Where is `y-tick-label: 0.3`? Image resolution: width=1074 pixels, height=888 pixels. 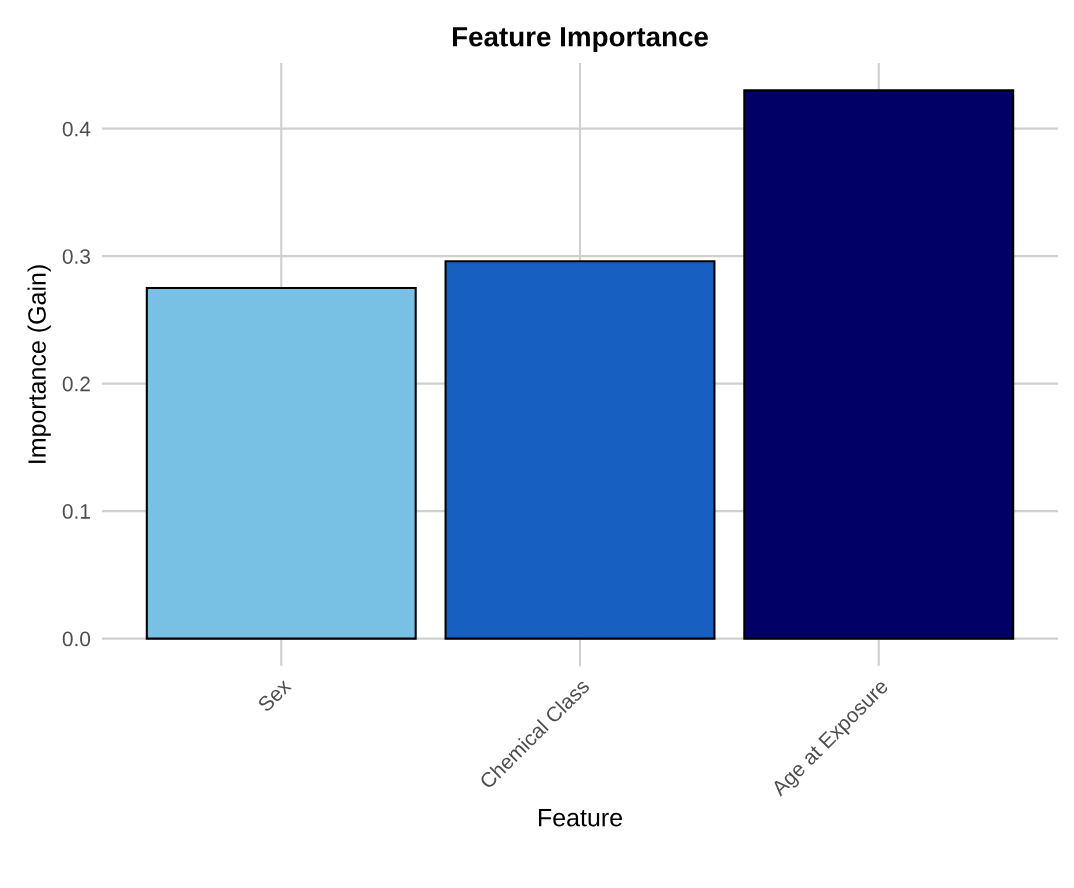 y-tick-label: 0.3 is located at coordinates (76, 256).